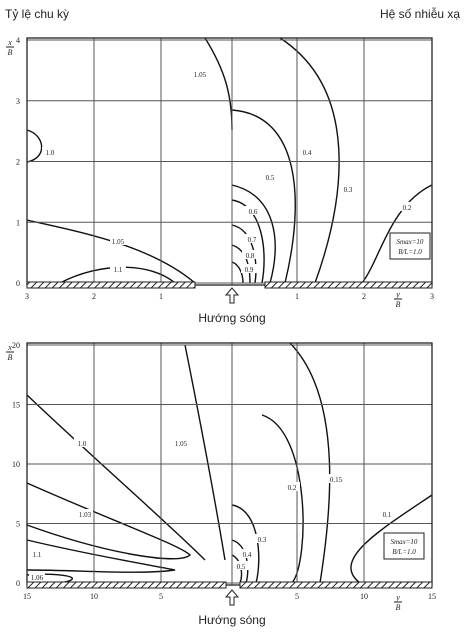  I want to click on contour-label: 1.1, so click(37, 555).